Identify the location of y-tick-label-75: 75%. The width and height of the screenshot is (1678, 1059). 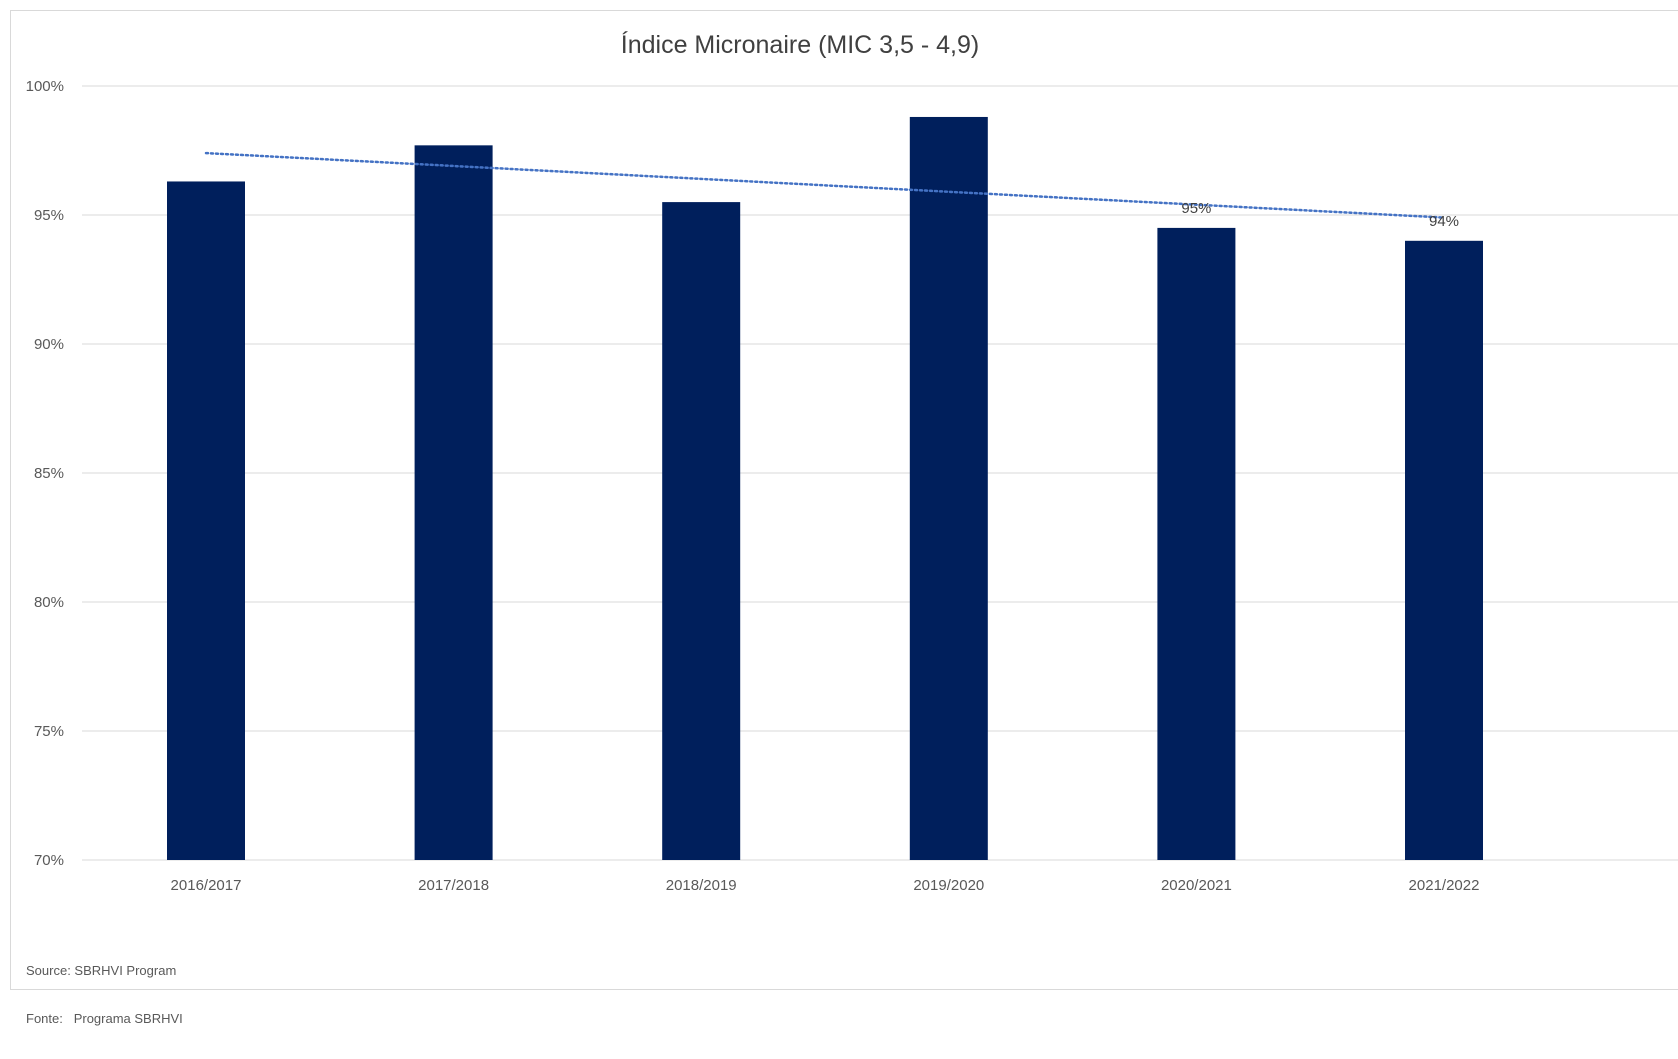
(49, 731).